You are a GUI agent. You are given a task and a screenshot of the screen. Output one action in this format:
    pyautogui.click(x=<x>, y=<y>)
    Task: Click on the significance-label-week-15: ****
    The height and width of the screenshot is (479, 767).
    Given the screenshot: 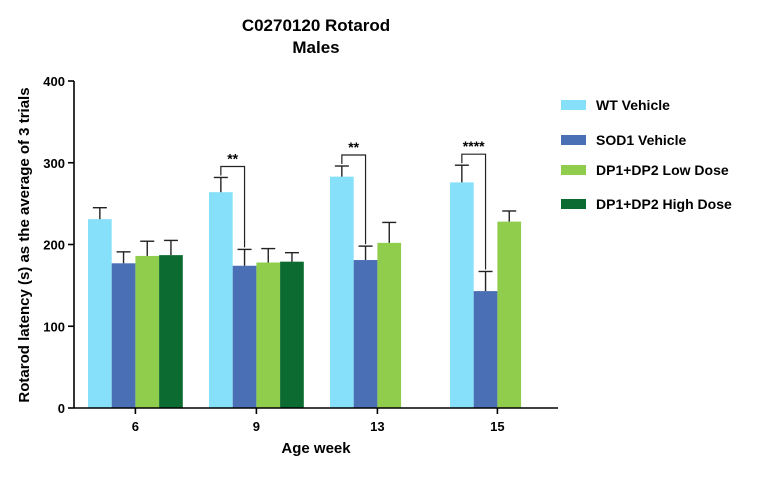 What is the action you would take?
    pyautogui.click(x=474, y=146)
    